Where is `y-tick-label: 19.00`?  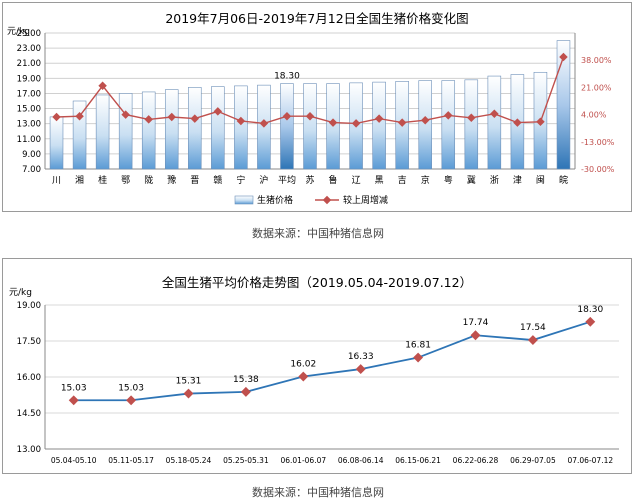 y-tick-label: 19.00 is located at coordinates (29, 306).